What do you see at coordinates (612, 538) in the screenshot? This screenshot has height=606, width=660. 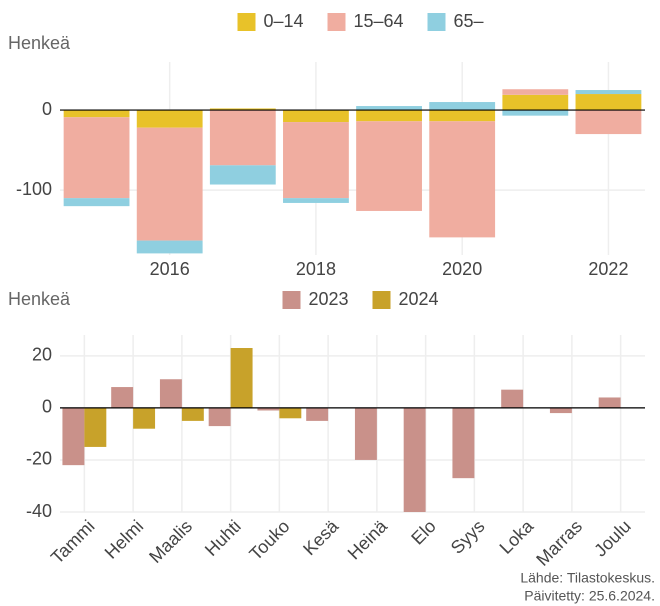 I see `x-tick-label: Joulu` at bounding box center [612, 538].